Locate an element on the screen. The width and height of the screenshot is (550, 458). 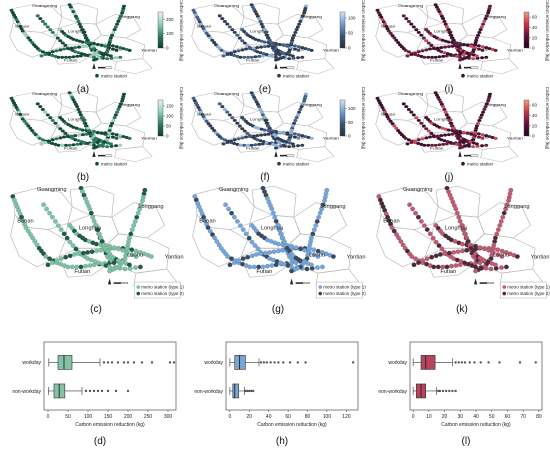
x-tick-label: 60 is located at coordinates (508, 417).